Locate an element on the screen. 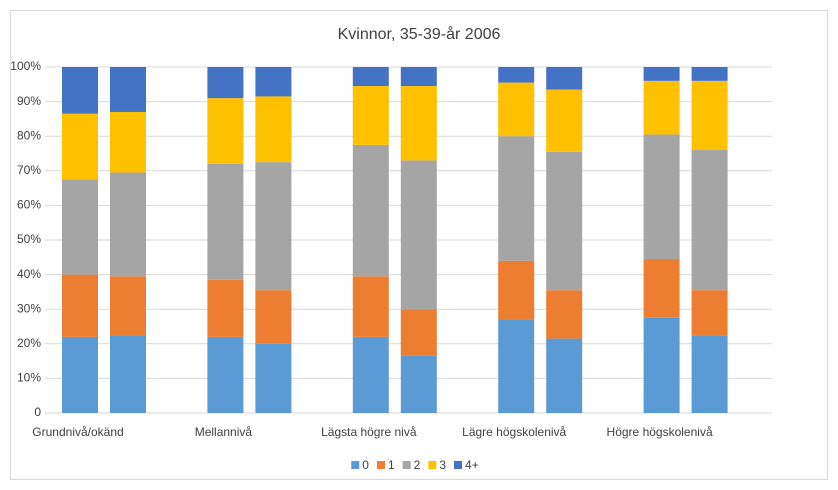 This screenshot has height=490, width=838. y-tick-label: 10% is located at coordinates (29, 378).